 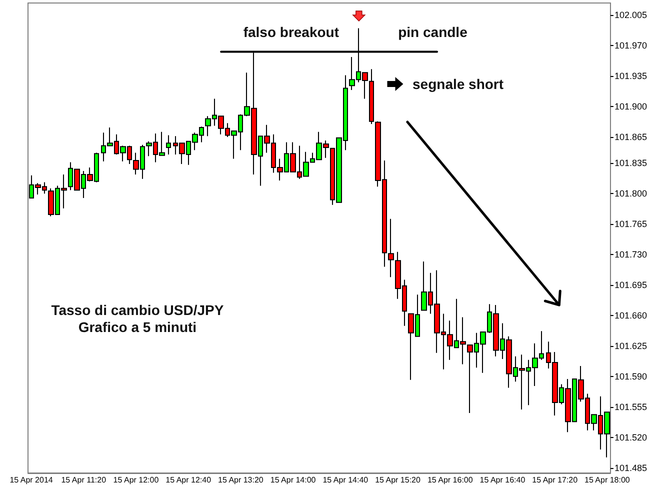 What do you see at coordinates (631, 163) in the screenshot?
I see `y-tick-label: 101.835` at bounding box center [631, 163].